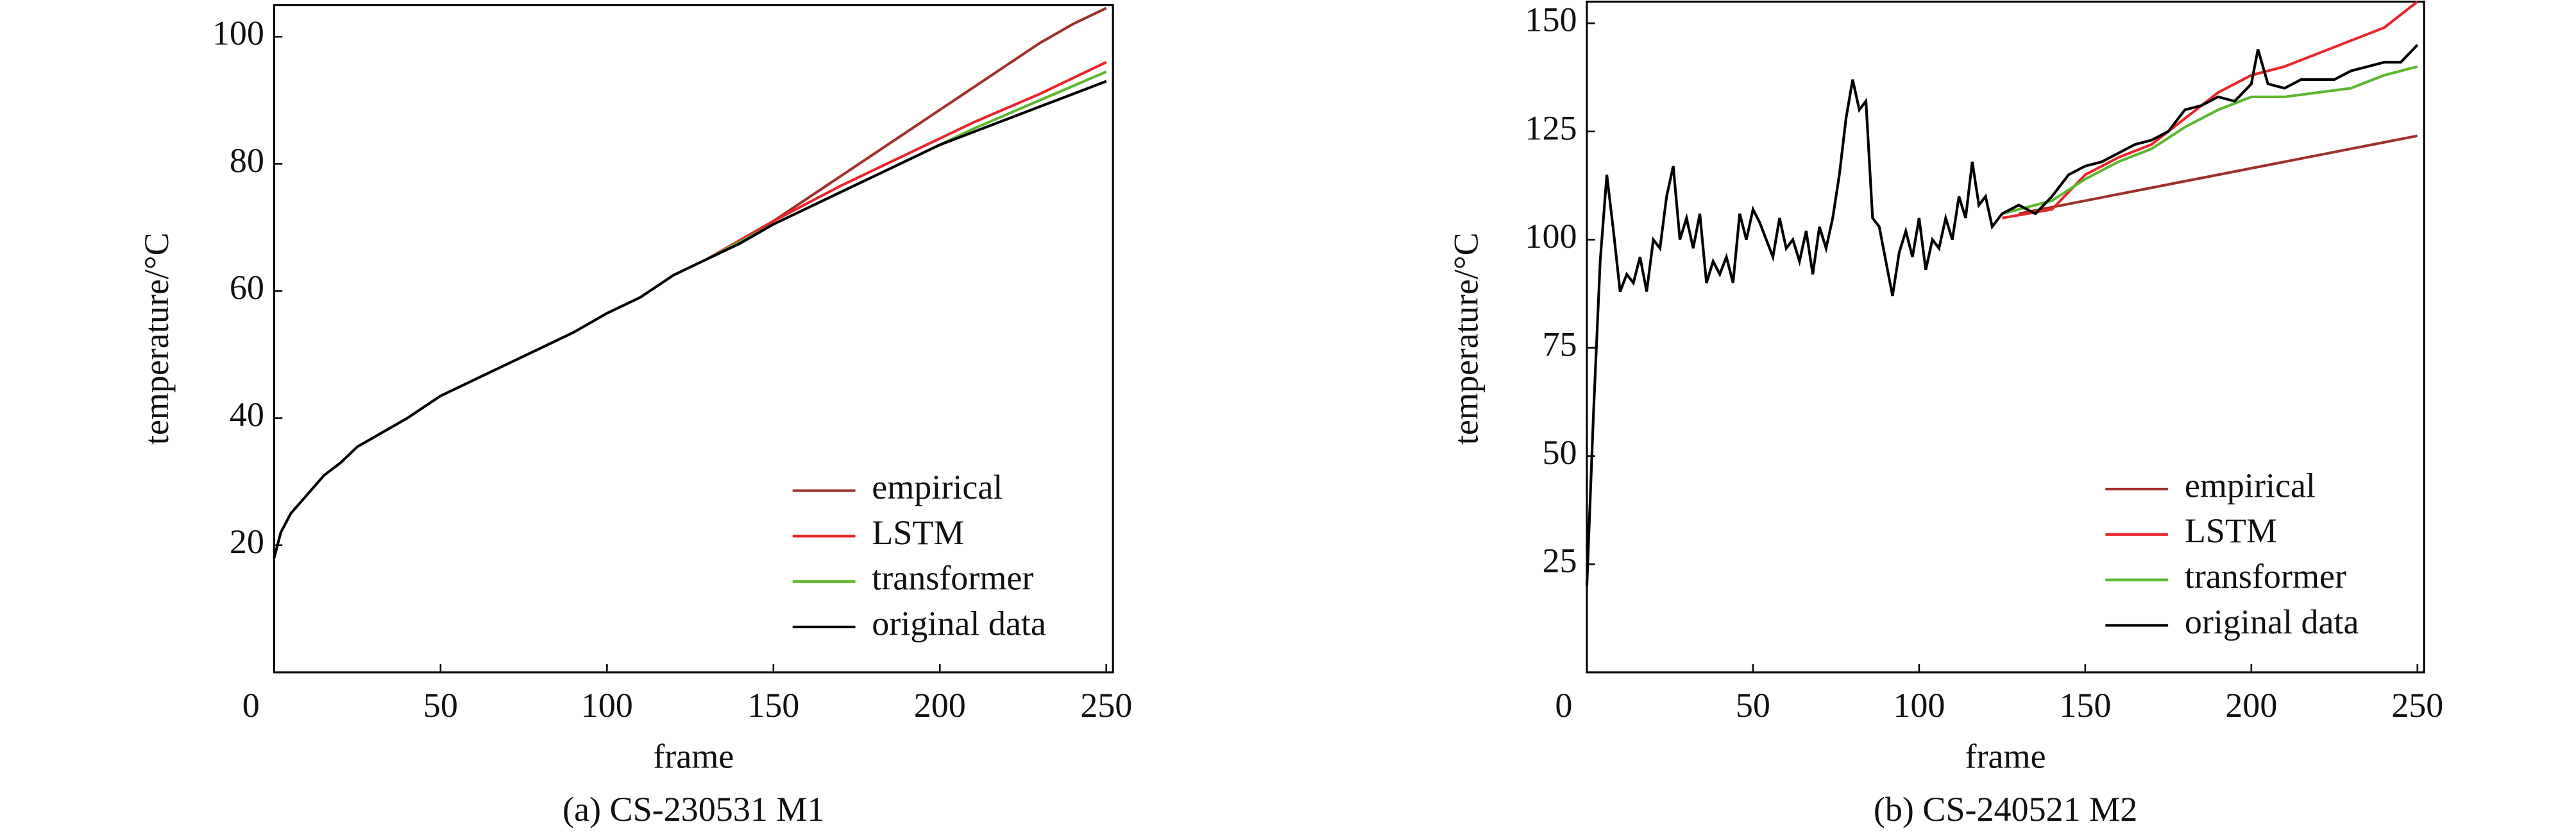 This screenshot has width=2576, height=833. What do you see at coordinates (693, 810) in the screenshot?
I see `caption: (a) CS-230531 M1` at bounding box center [693, 810].